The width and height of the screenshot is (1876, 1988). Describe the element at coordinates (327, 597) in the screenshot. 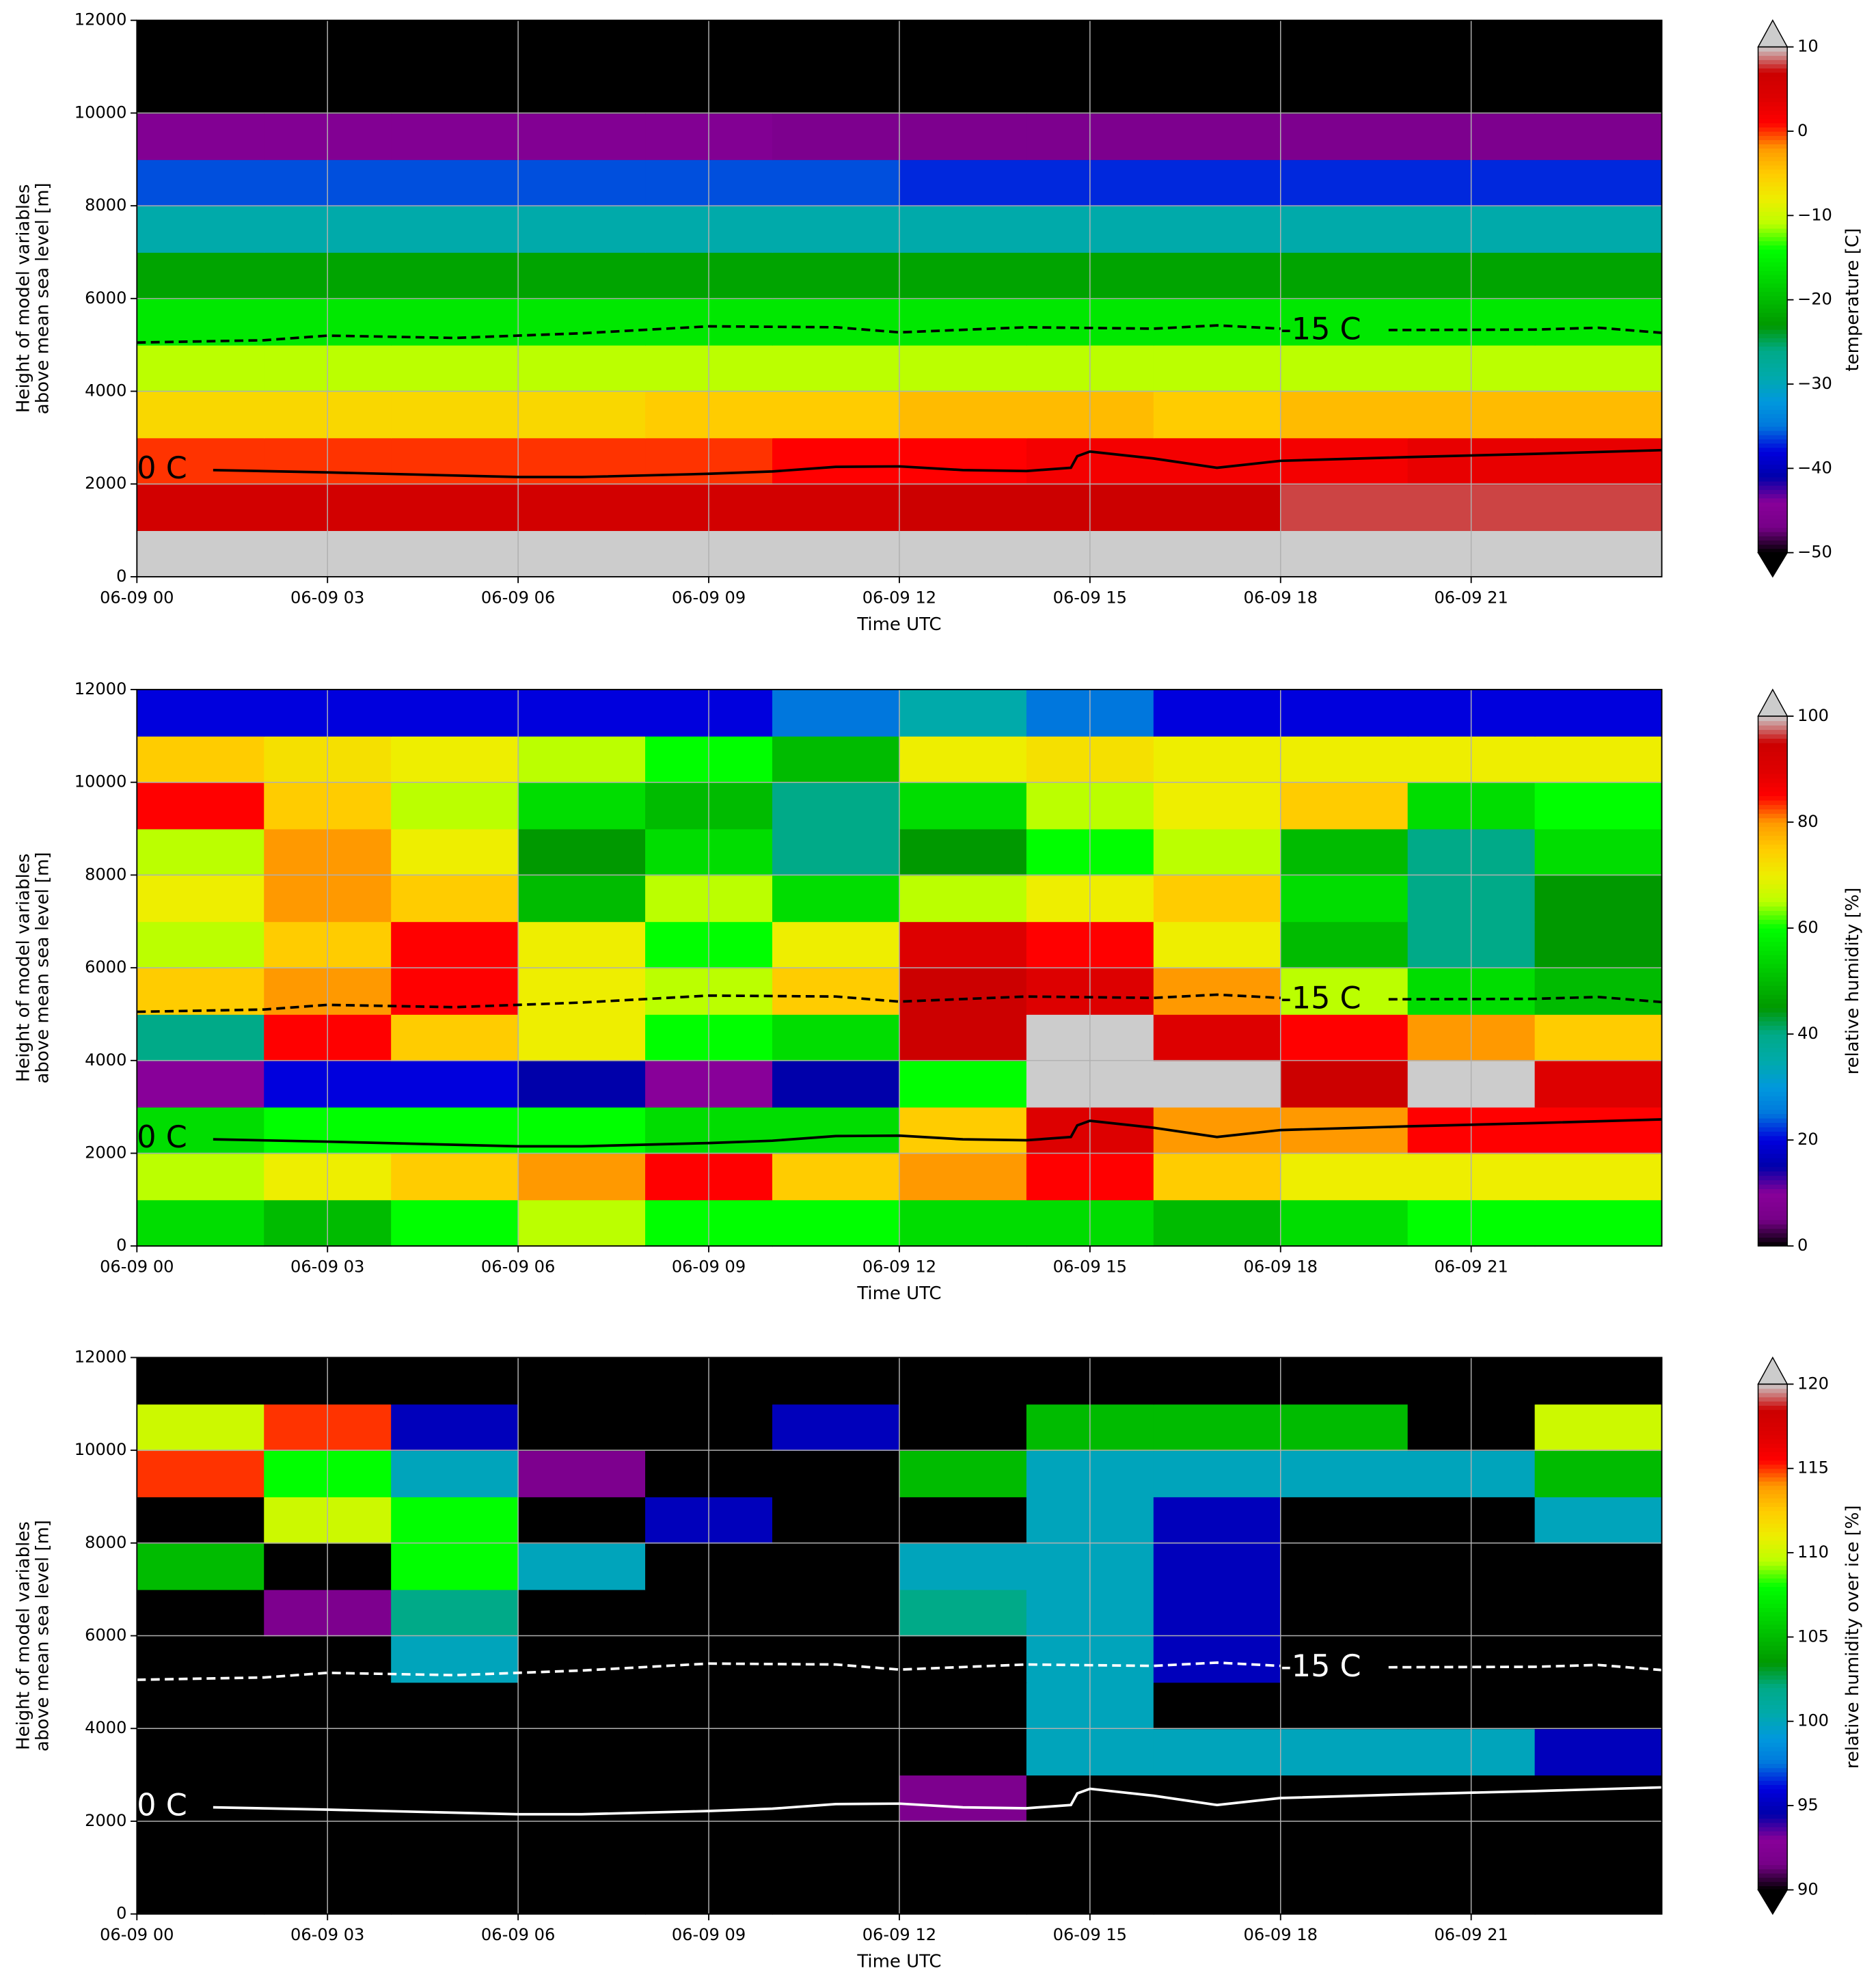

I see `x-tick-label: 06-09 03` at that location.